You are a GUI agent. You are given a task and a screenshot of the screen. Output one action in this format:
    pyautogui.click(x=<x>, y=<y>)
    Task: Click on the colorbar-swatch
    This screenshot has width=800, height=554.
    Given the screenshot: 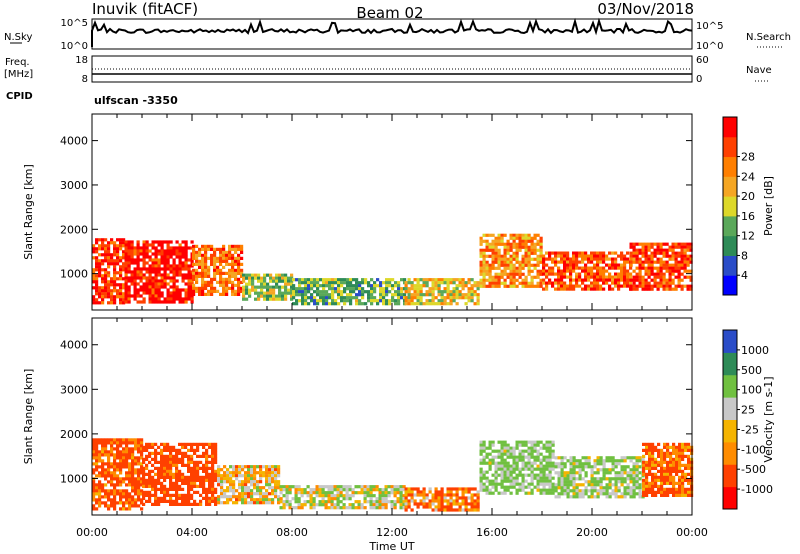 What is the action you would take?
    pyautogui.click(x=730, y=341)
    